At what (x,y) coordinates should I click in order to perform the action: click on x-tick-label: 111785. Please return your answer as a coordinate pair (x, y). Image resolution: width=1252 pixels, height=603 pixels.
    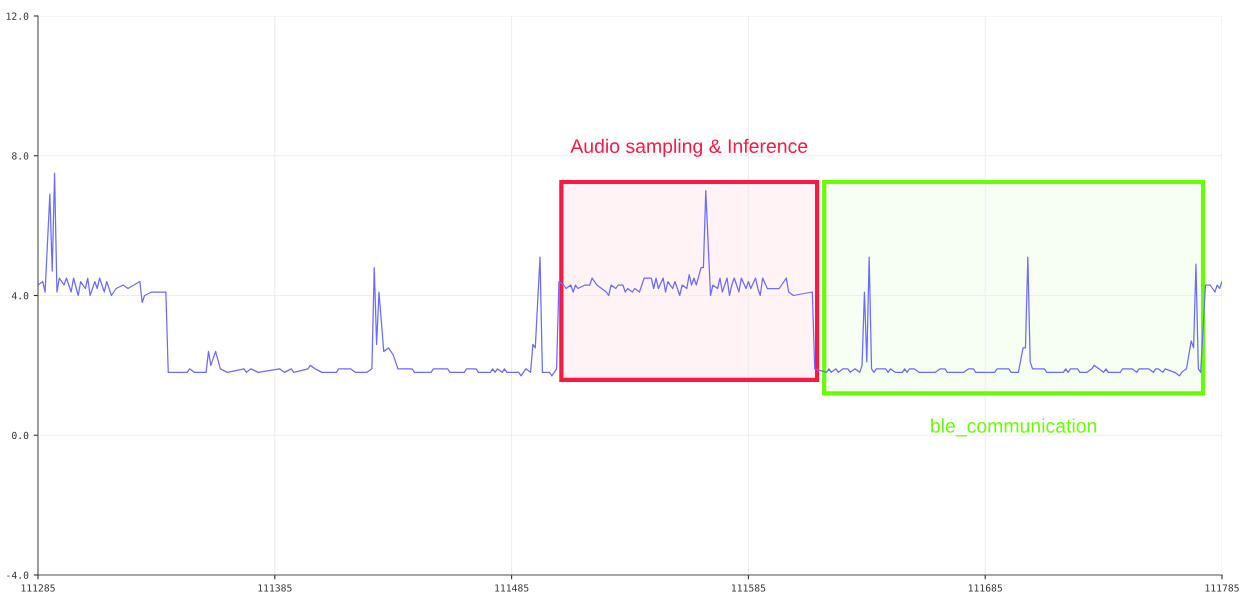
    Looking at the image, I should click on (1222, 588).